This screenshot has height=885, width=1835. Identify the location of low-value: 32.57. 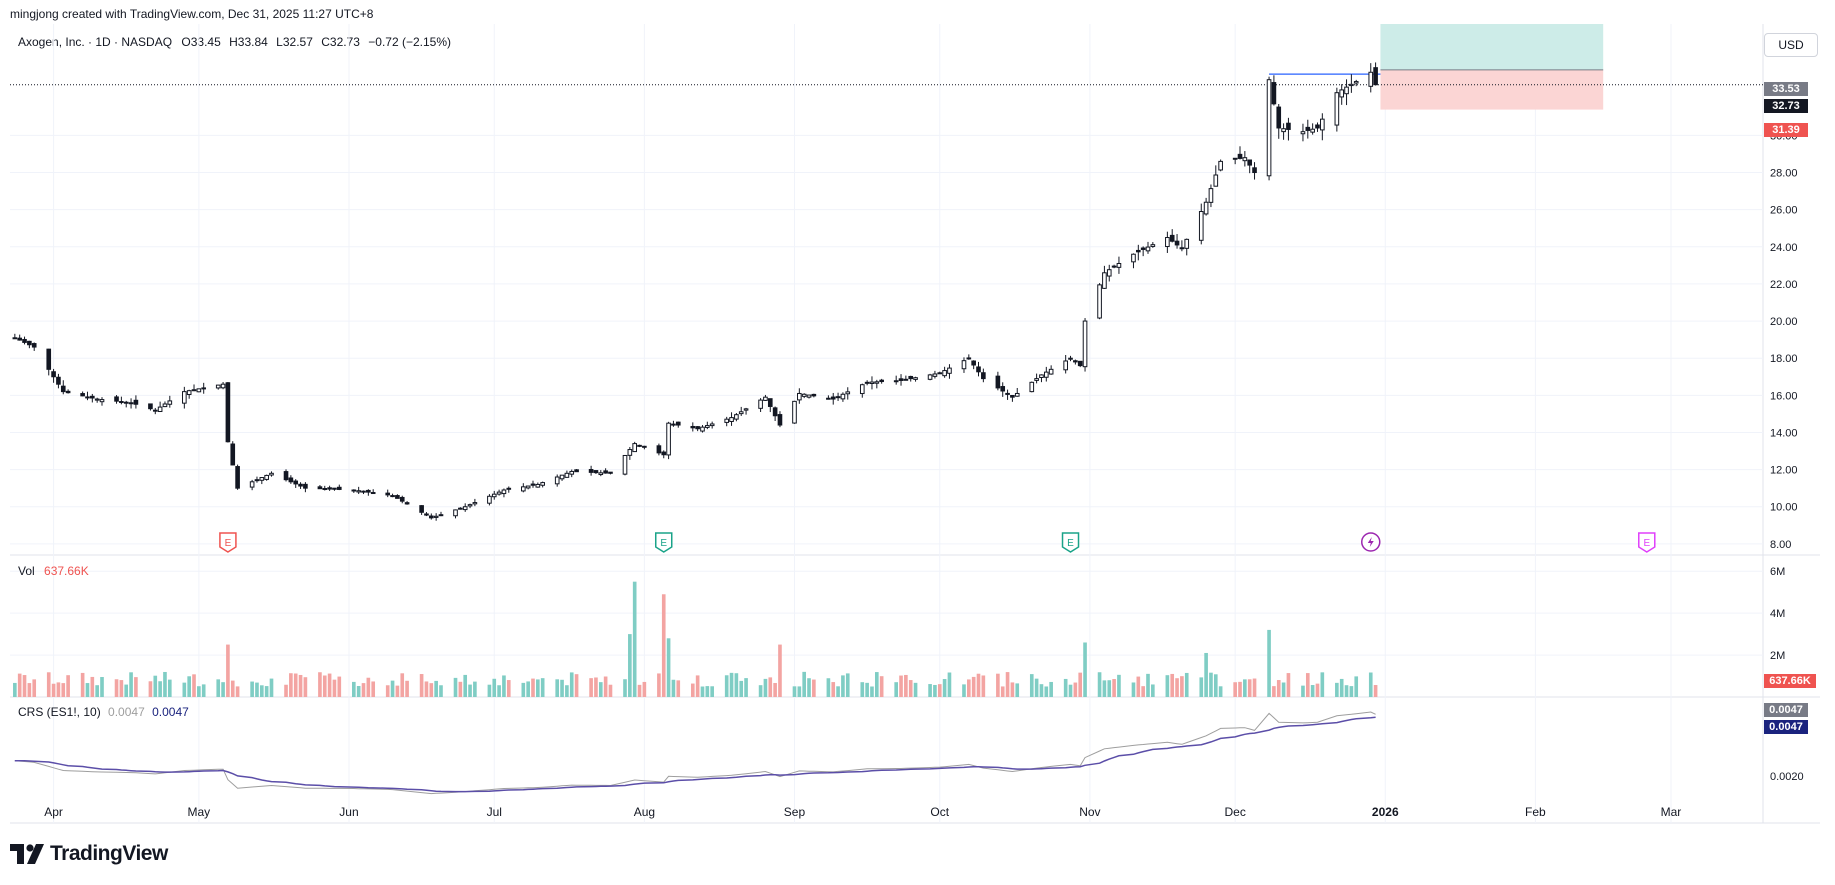
(297, 42).